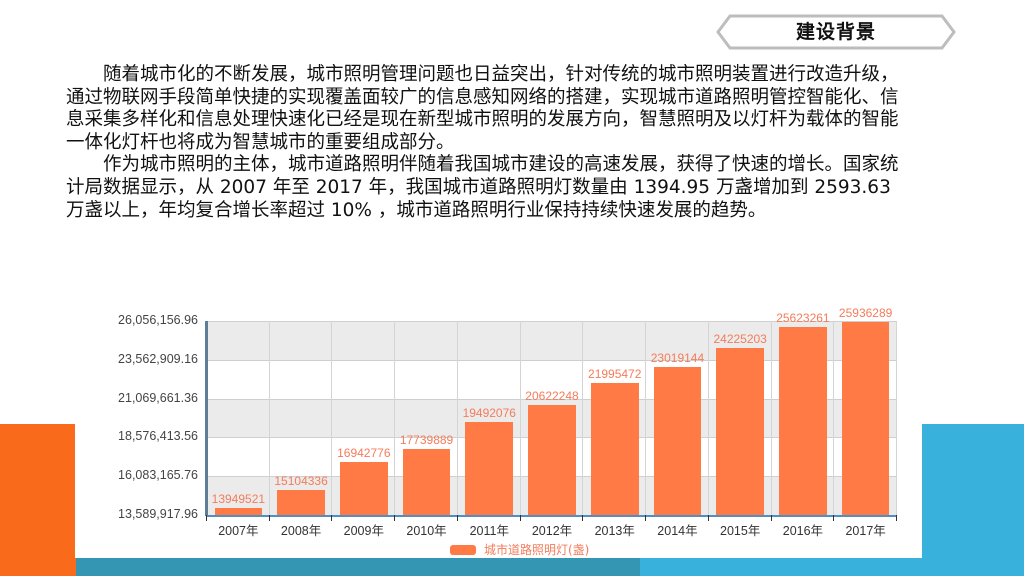  I want to click on y-tick-label: 26,056,156.96, so click(158, 320).